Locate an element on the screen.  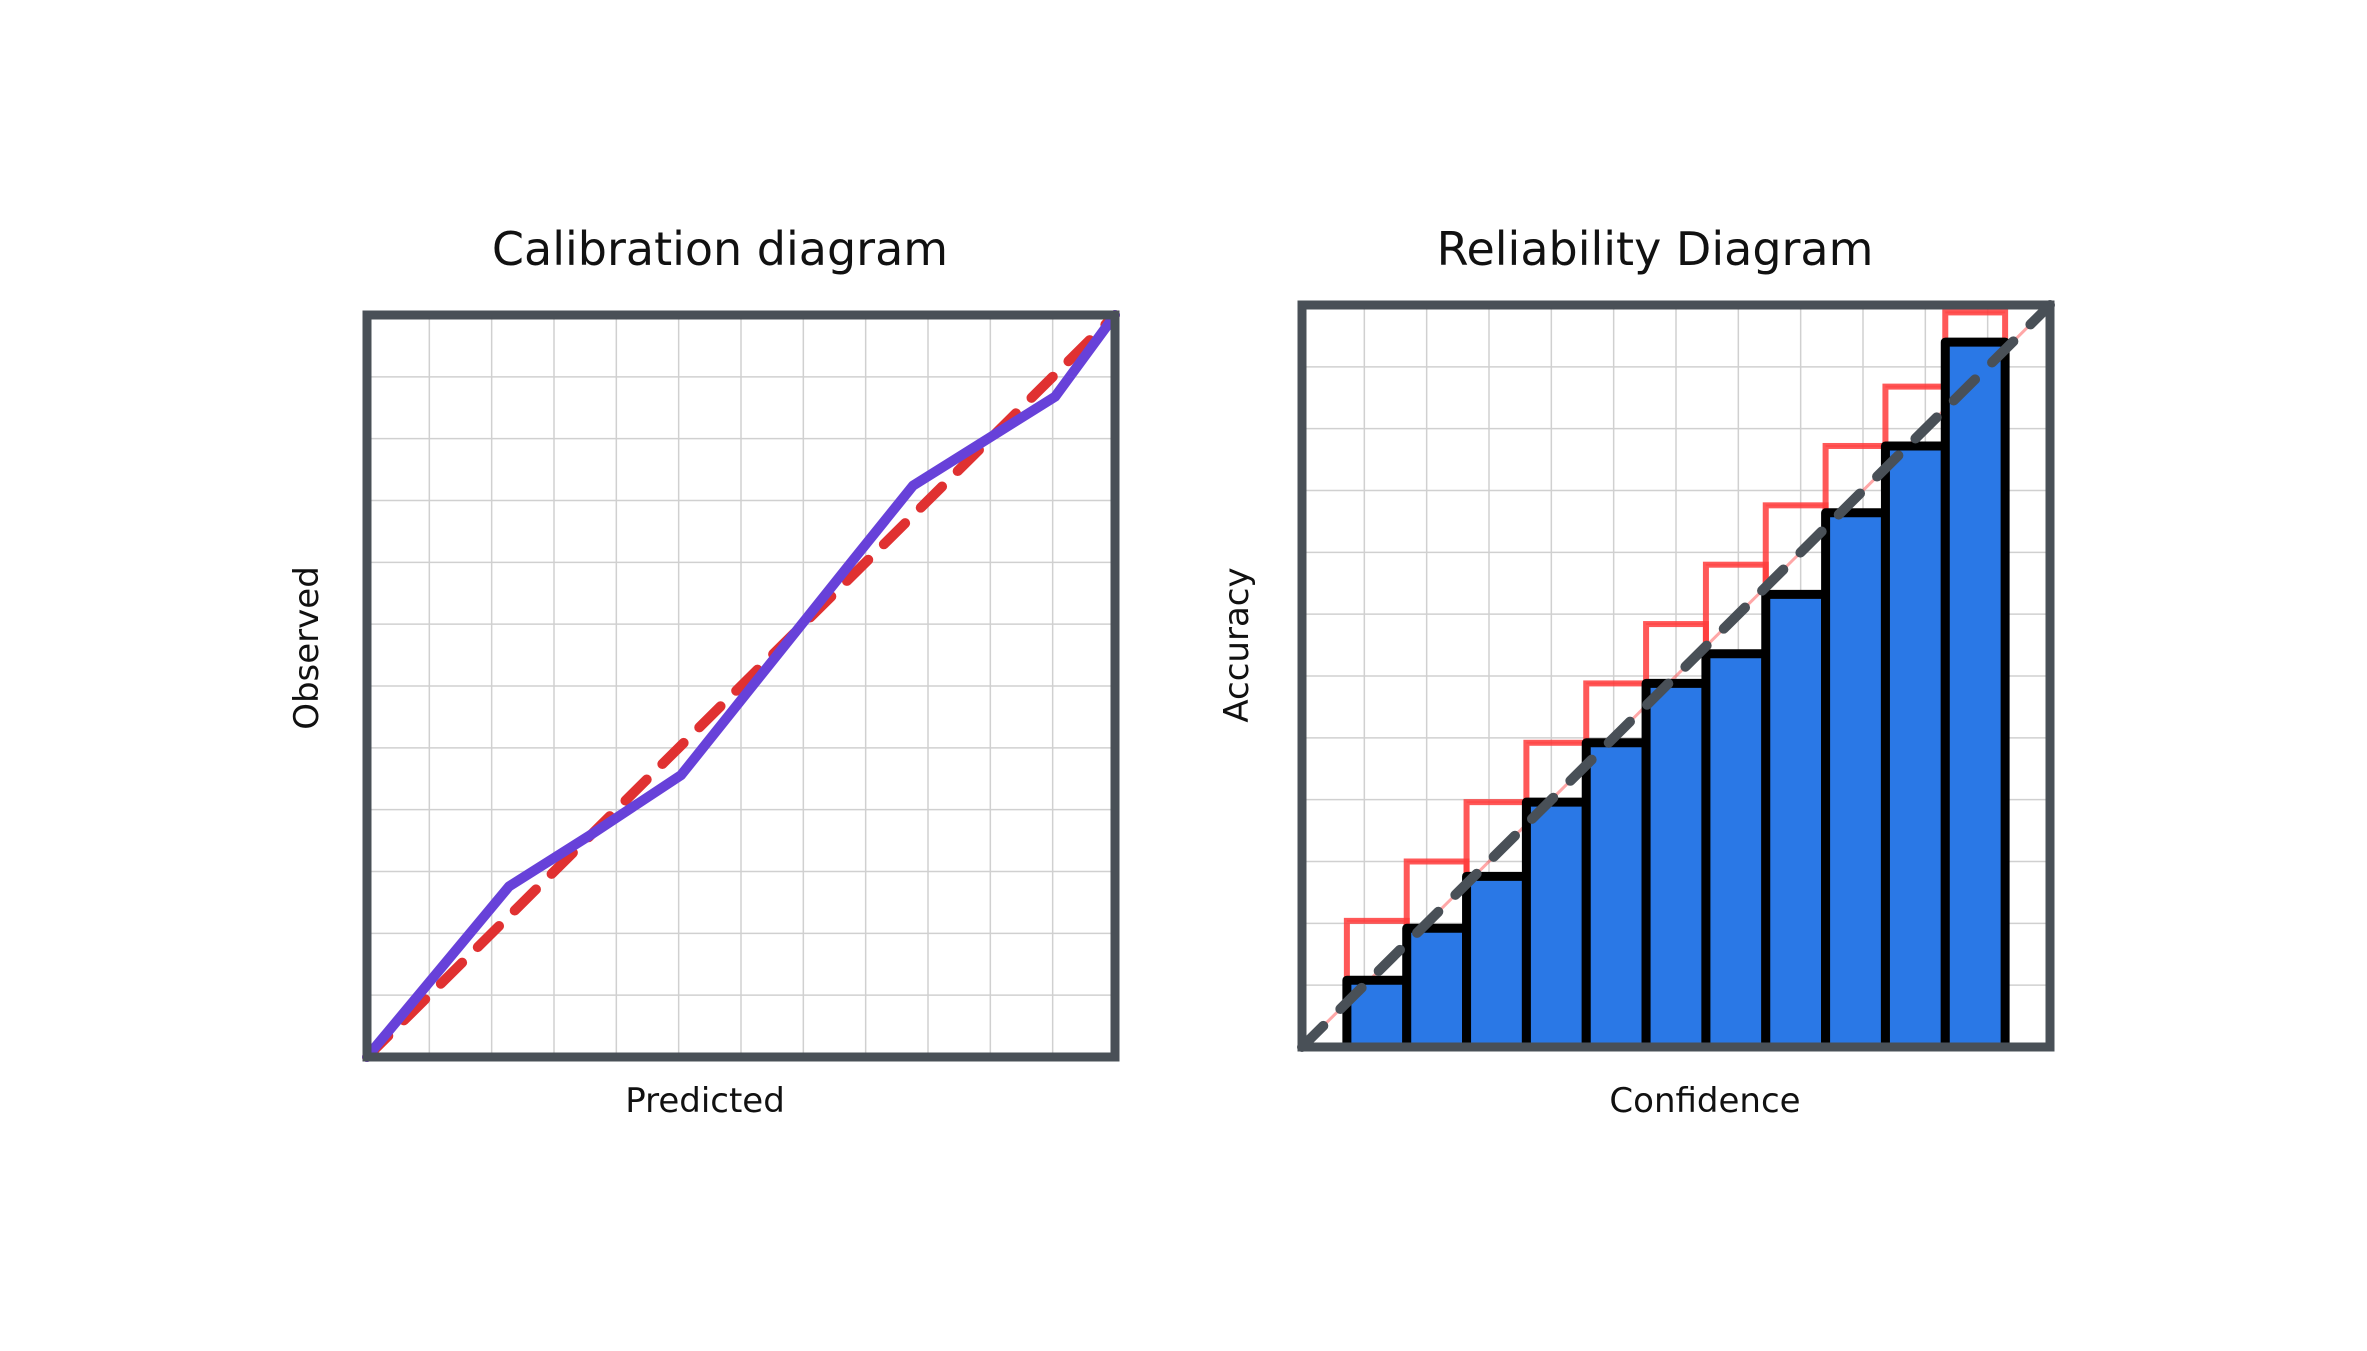
reliability-bars is located at coordinates (1676, 694).